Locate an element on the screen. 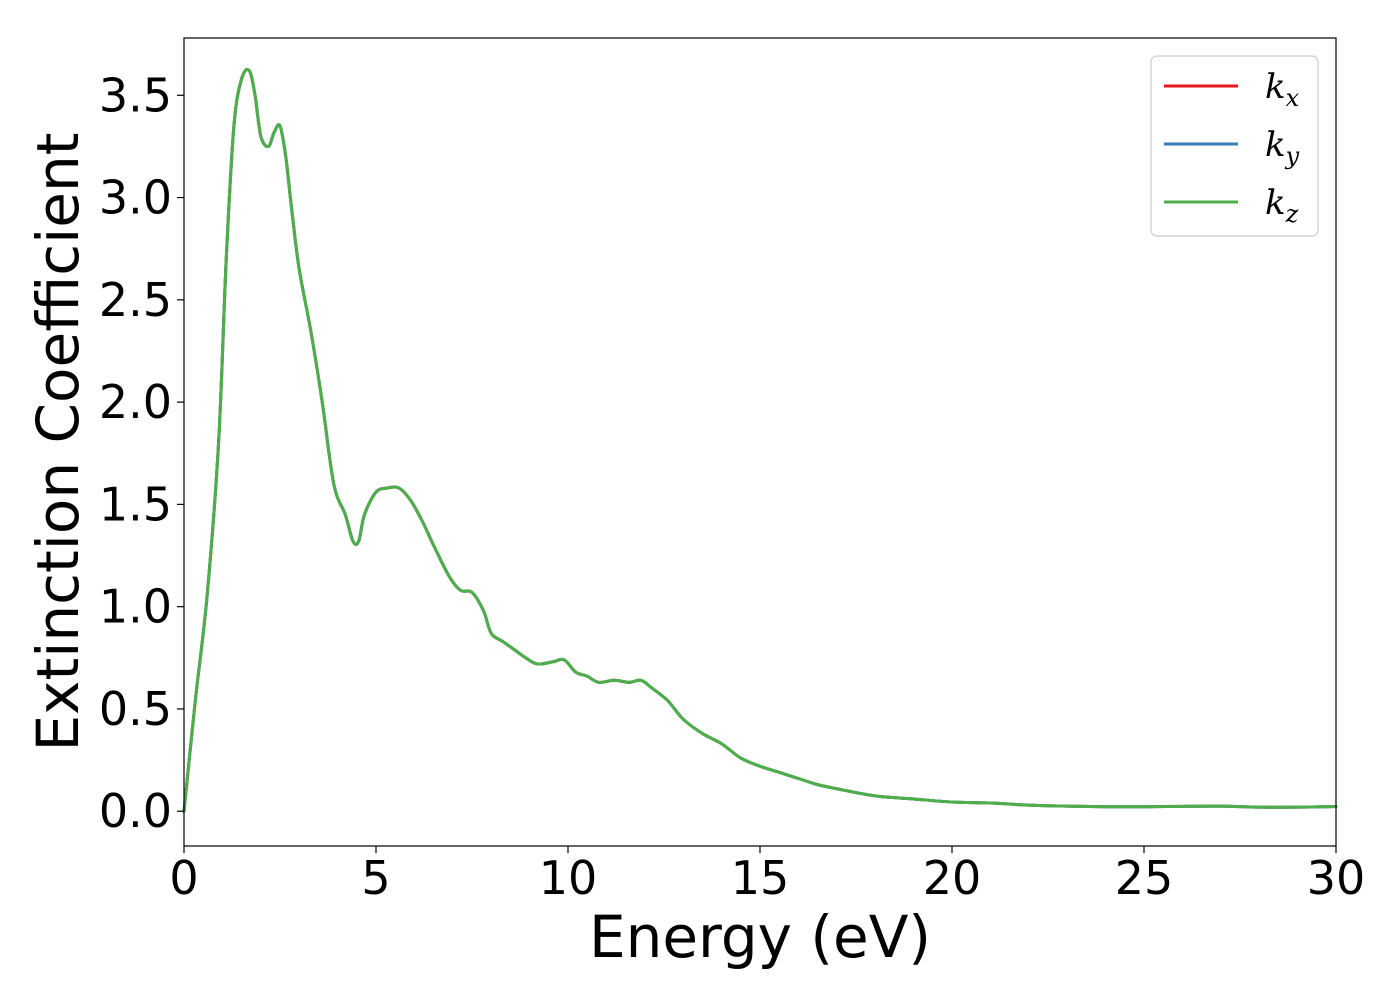 The width and height of the screenshot is (1400, 1000). x-tick-label: 5 is located at coordinates (375, 878).